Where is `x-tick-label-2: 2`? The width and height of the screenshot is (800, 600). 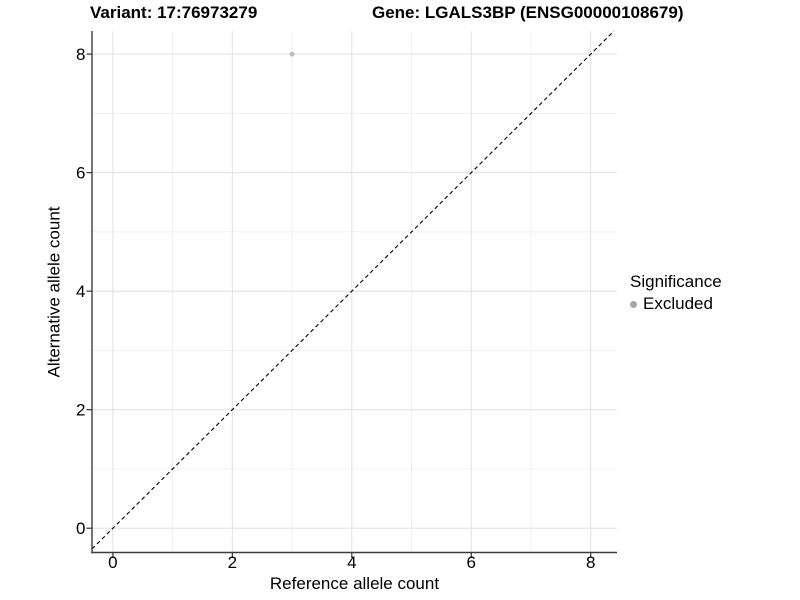 x-tick-label-2: 2 is located at coordinates (232, 562).